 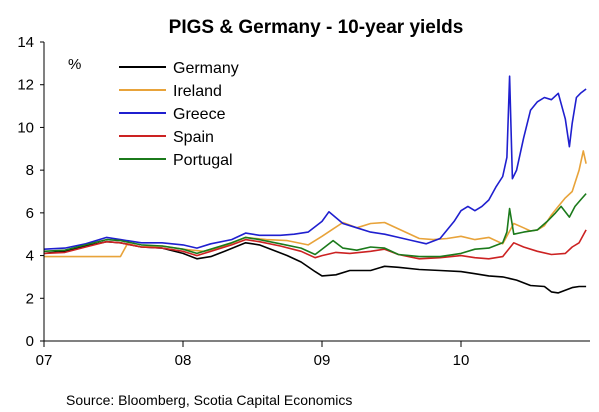 I want to click on y-tick-label: 6, so click(x=30, y=213).